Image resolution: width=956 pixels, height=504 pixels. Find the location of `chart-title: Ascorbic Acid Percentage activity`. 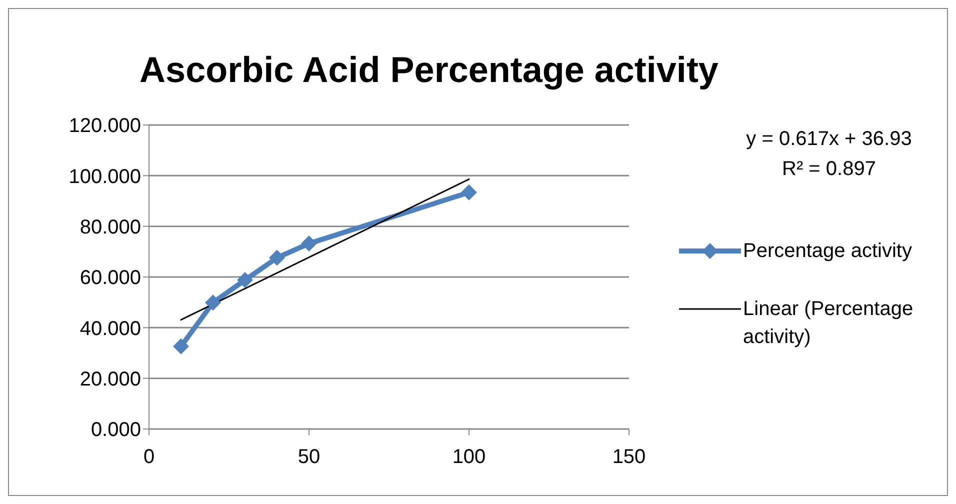

chart-title: Ascorbic Acid Percentage activity is located at coordinates (429, 70).